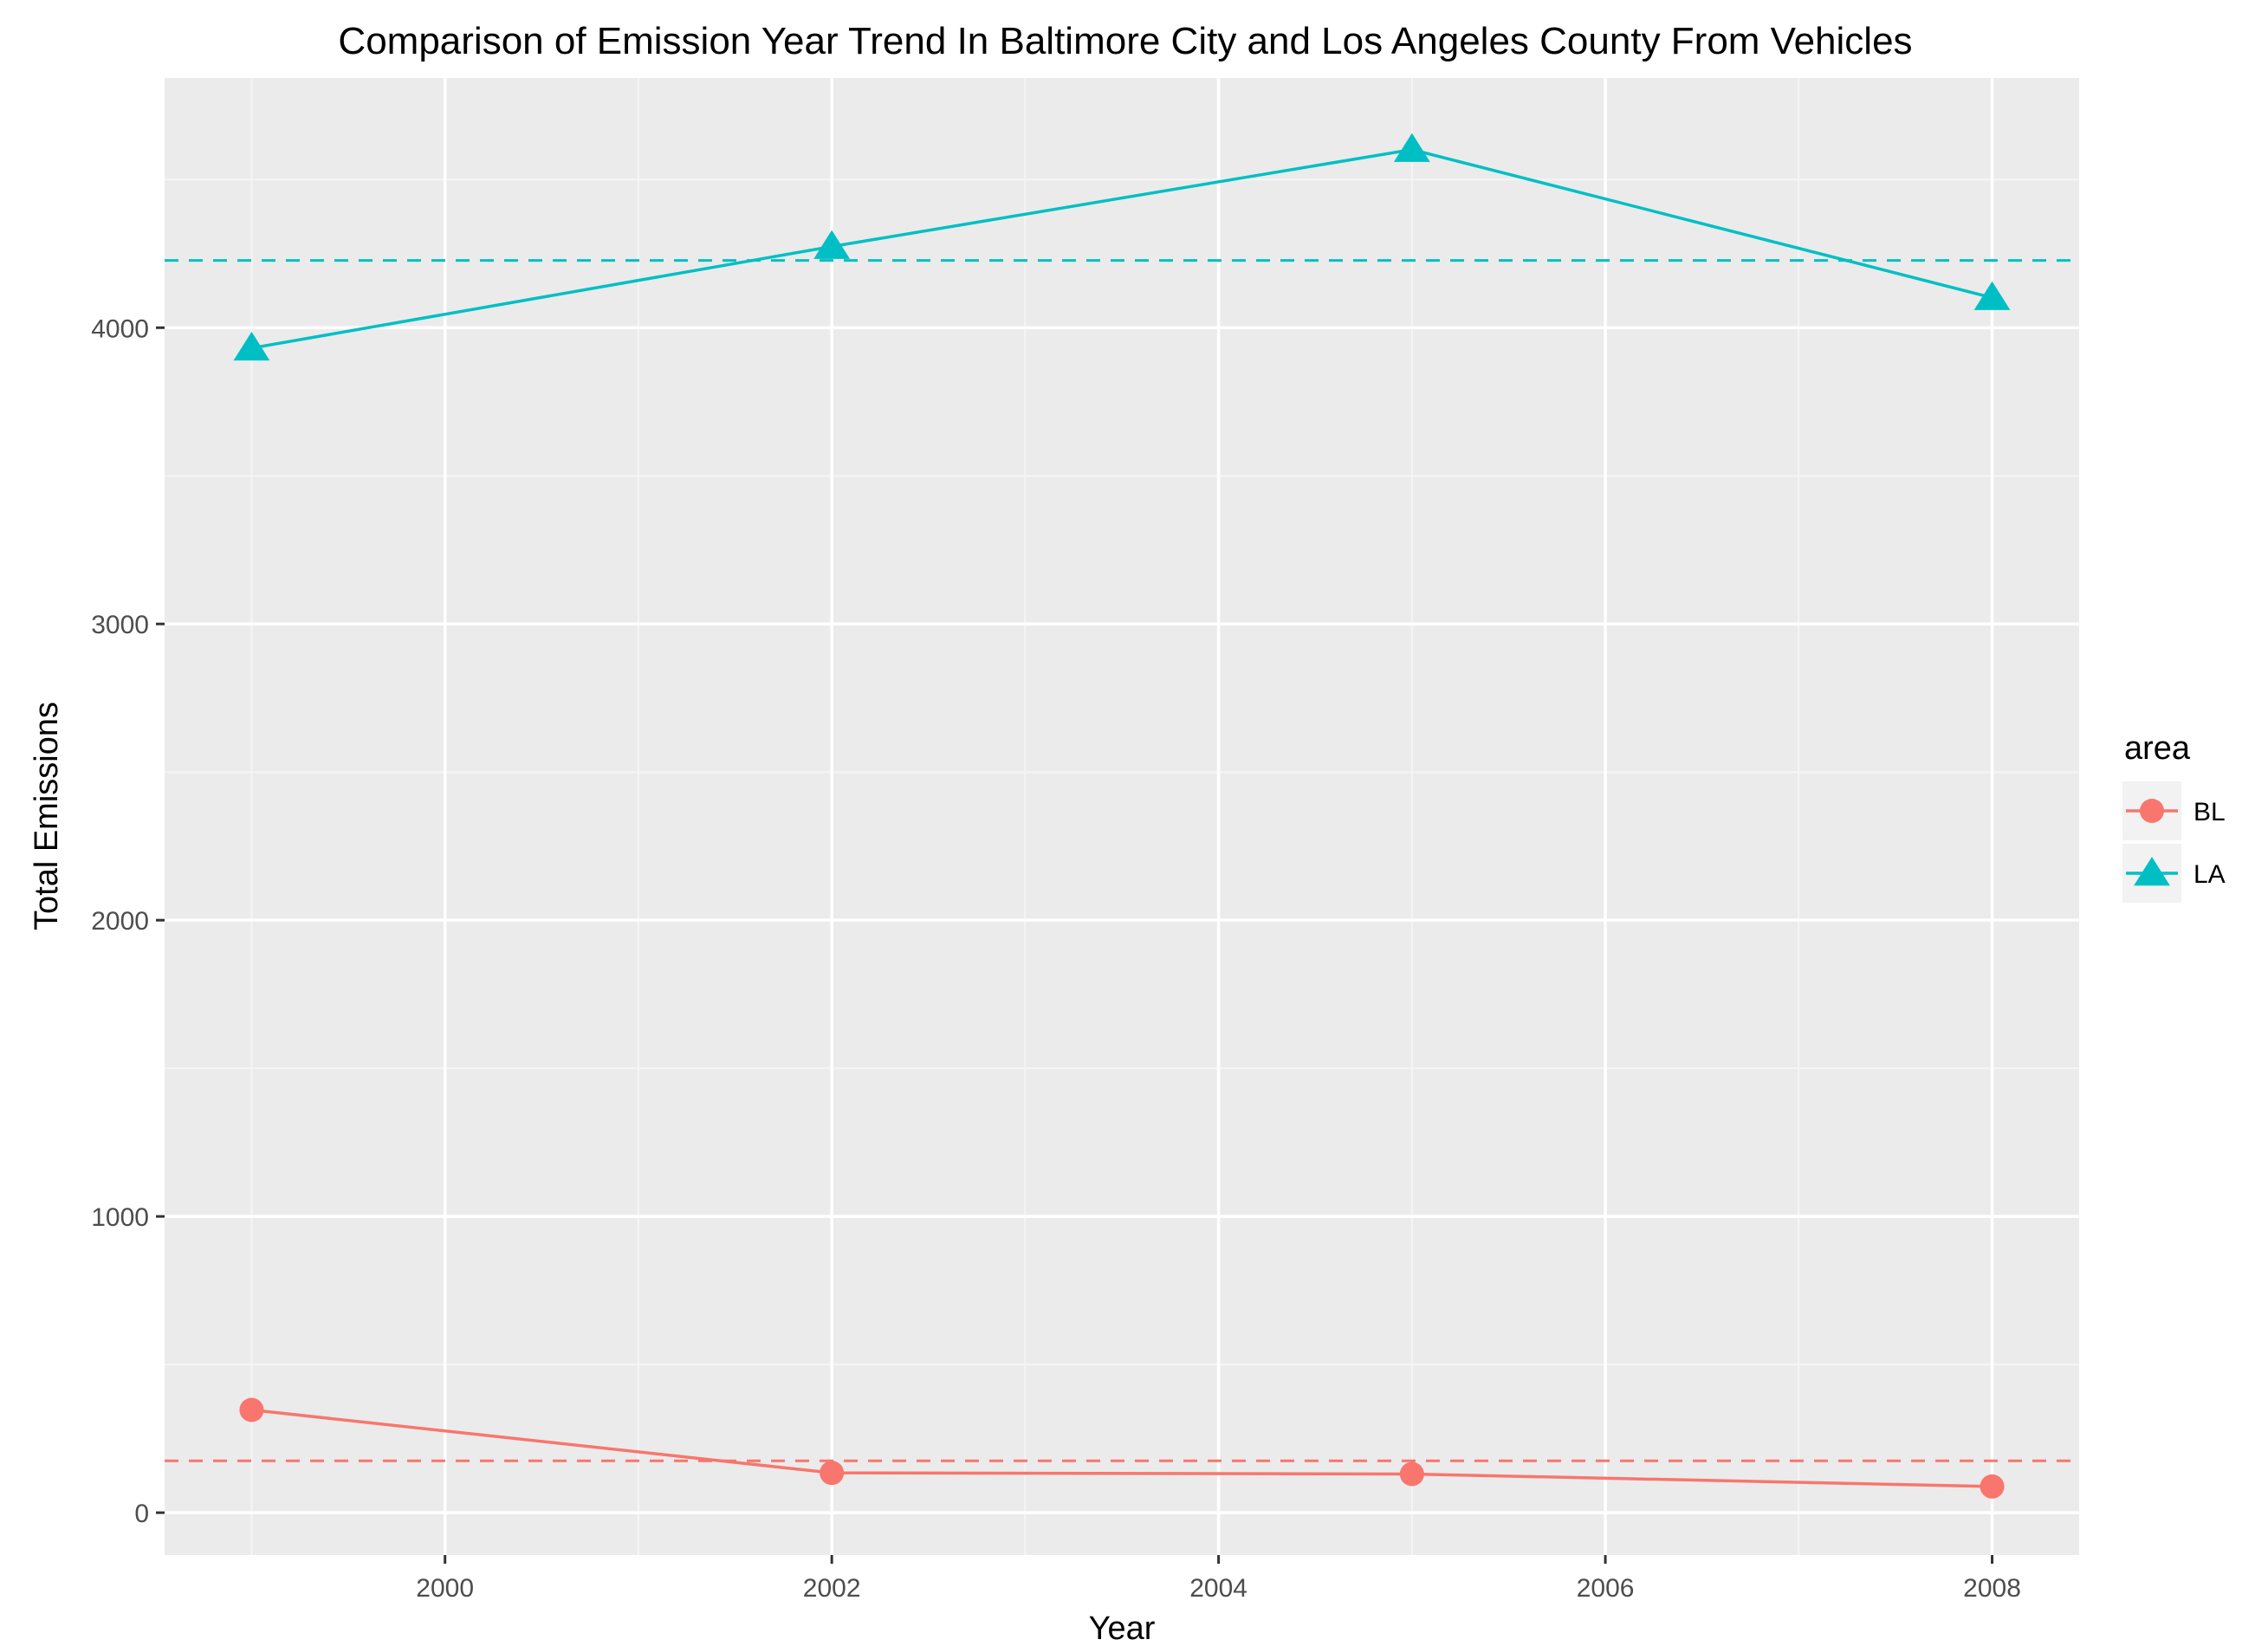 The image size is (2268, 1646). What do you see at coordinates (1606, 1589) in the screenshot?
I see `x-tick-label: 2006` at bounding box center [1606, 1589].